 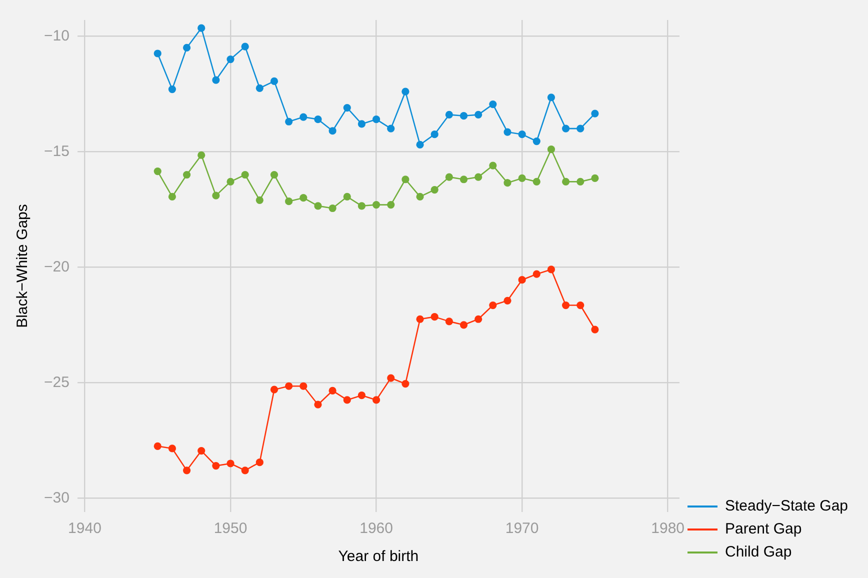 I want to click on y-tick-label: −10, so click(x=57, y=35).